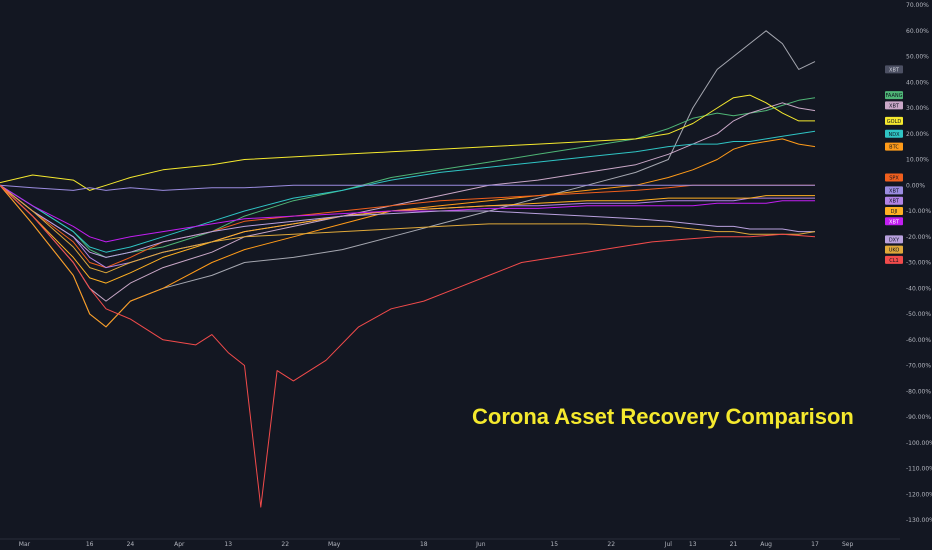 The width and height of the screenshot is (932, 550). I want to click on y-tick-label: -70.00%, so click(918, 366).